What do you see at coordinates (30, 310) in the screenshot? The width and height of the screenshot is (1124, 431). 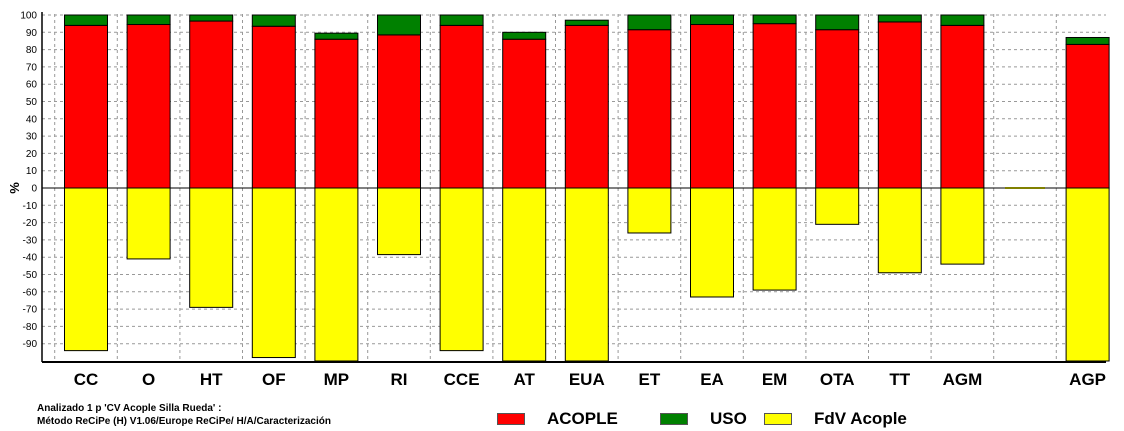 I see `y-tick-label: -70` at bounding box center [30, 310].